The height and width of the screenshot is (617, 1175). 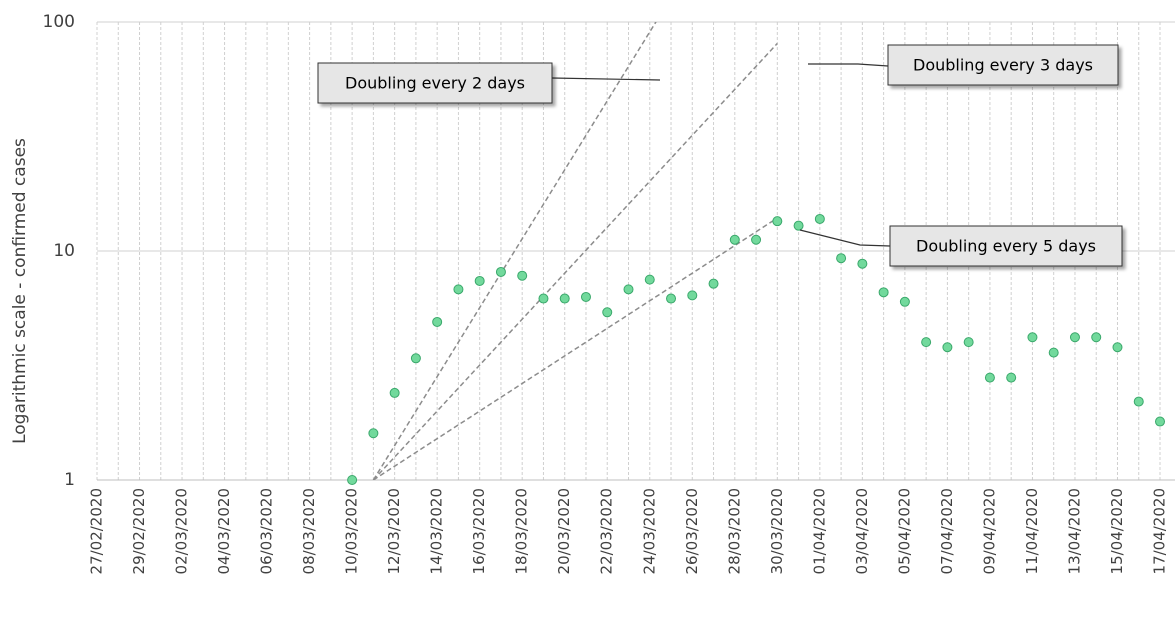 I want to click on x-tick-label: 27/02/2020, so click(x=97, y=531).